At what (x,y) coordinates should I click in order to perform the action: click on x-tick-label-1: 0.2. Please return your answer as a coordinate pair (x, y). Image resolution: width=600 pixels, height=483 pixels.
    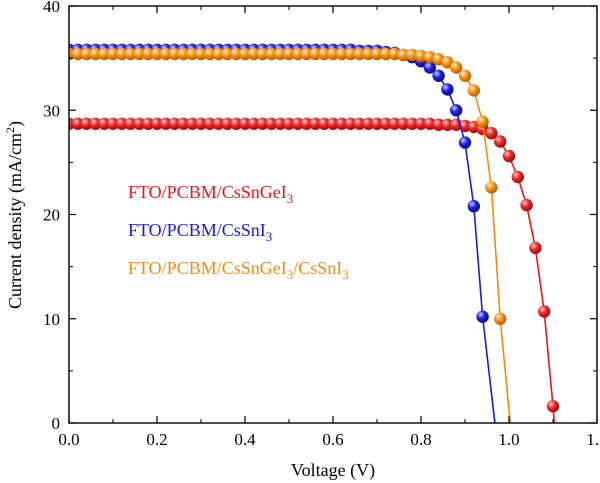
    Looking at the image, I should click on (156, 439).